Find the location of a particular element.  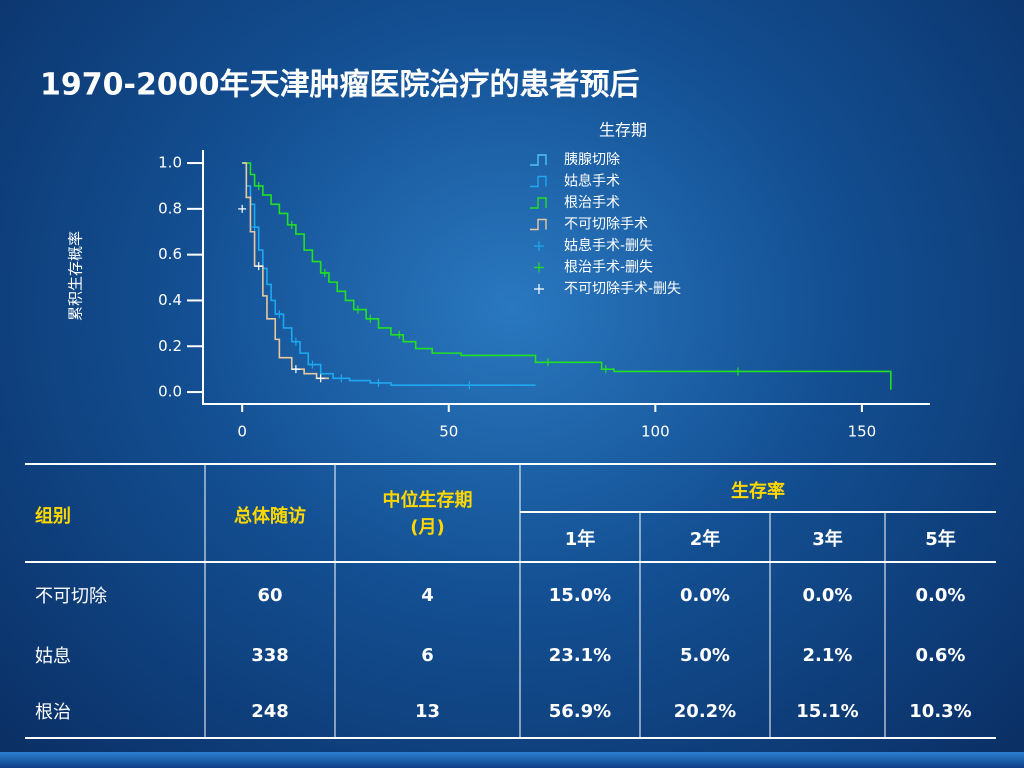

table-cell: 15.0% is located at coordinates (580, 595).